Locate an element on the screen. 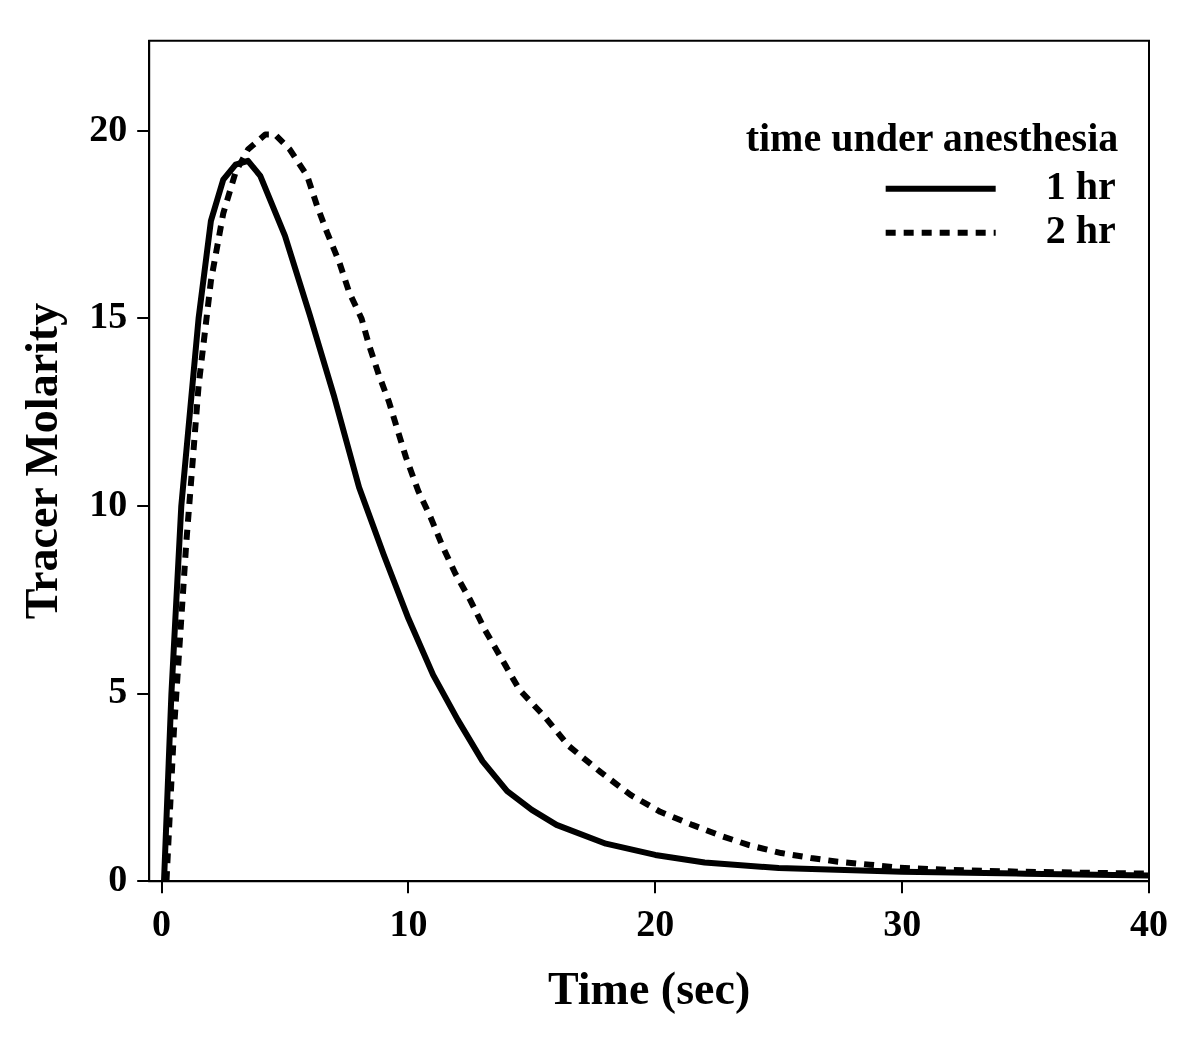 The width and height of the screenshot is (1197, 1038). y-tick-label: 0 is located at coordinates (118, 878).